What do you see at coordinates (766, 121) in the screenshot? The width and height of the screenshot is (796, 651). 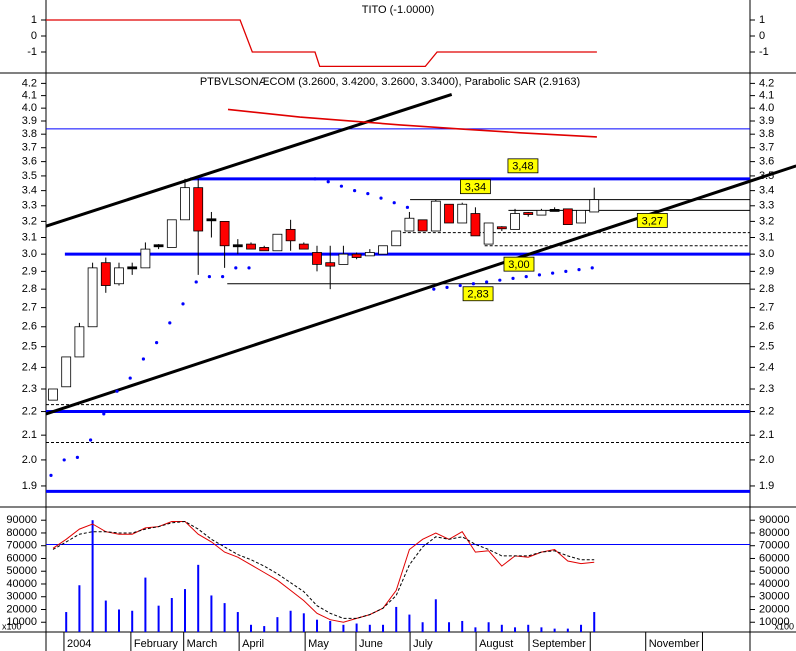 I see `y-tick-label: 3.9` at bounding box center [766, 121].